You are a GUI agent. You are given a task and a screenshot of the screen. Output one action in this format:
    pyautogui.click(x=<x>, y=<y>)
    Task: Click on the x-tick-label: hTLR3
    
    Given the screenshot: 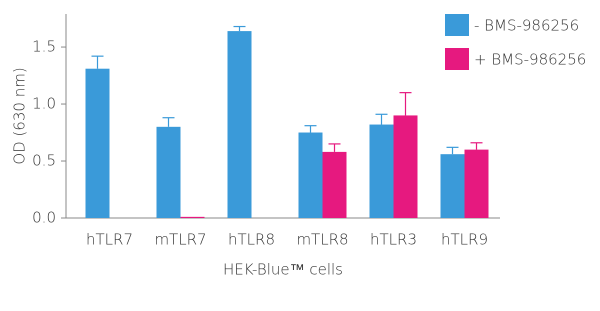 What is the action you would take?
    pyautogui.click(x=393, y=240)
    